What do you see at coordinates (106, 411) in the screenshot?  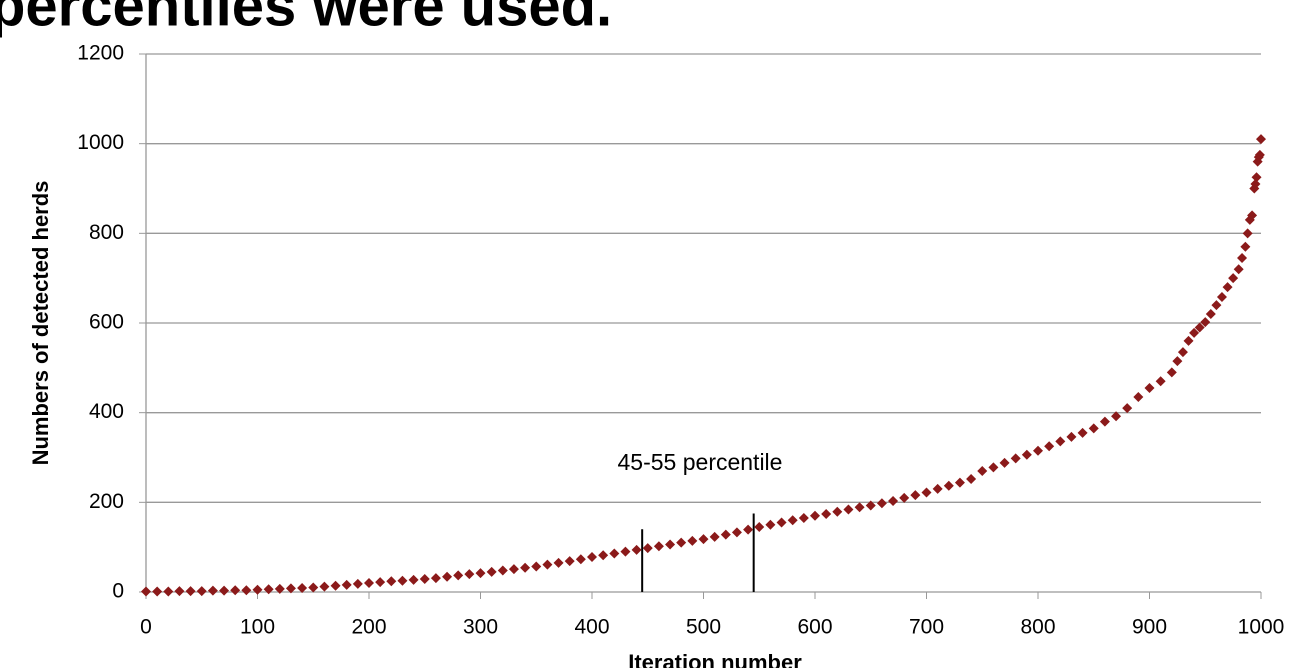 I see `y-tick-label: 400` at bounding box center [106, 411].